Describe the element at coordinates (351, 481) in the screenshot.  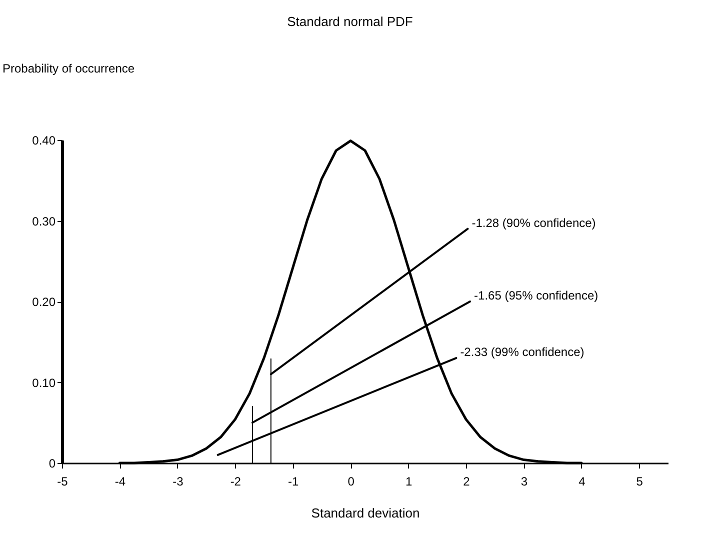
I see `x-tick-label: 0` at that location.